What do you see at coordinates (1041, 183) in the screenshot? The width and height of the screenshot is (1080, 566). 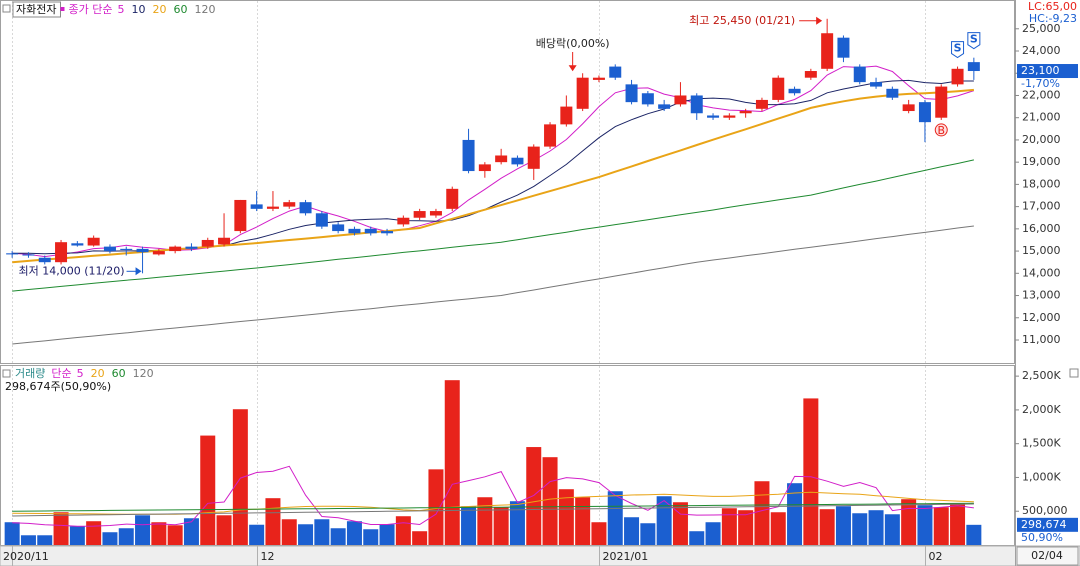 I see `y-tick-label: 18,000` at bounding box center [1041, 183].